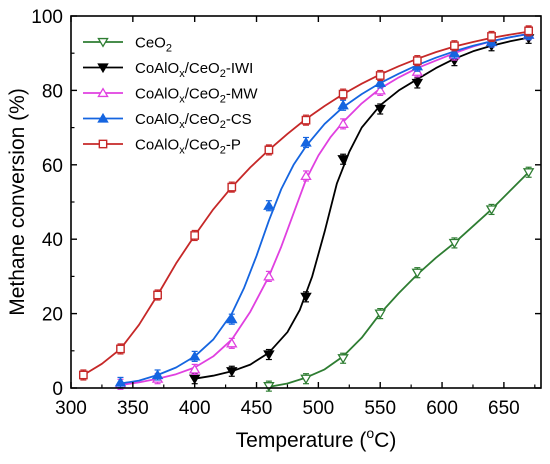 The image size is (550, 464). I want to click on y-tick-label: 0, so click(57, 389).